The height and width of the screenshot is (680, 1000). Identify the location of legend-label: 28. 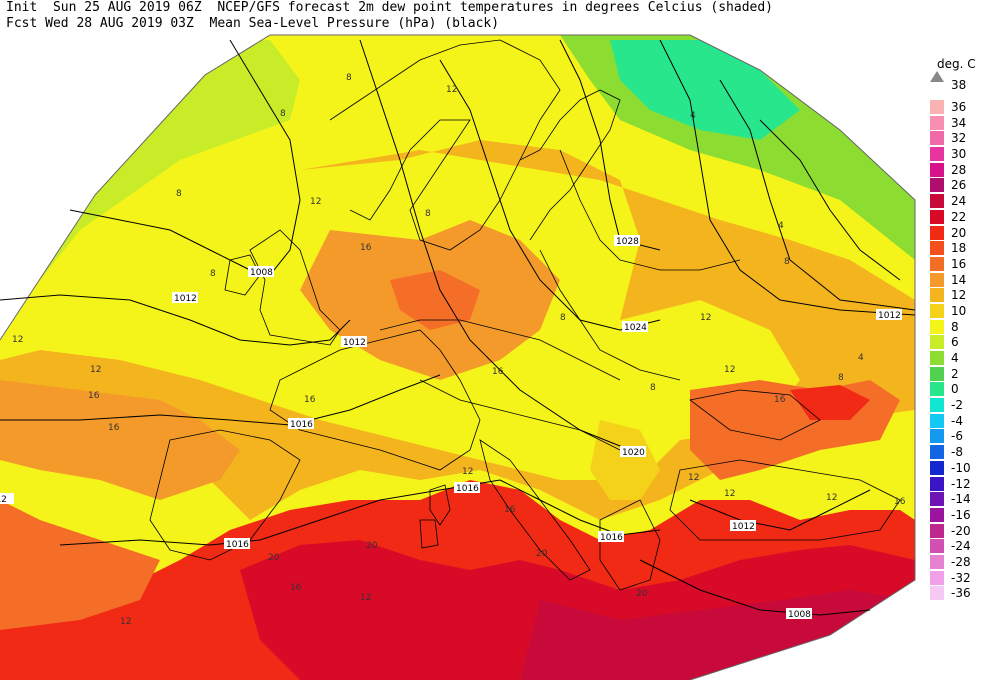
(959, 169).